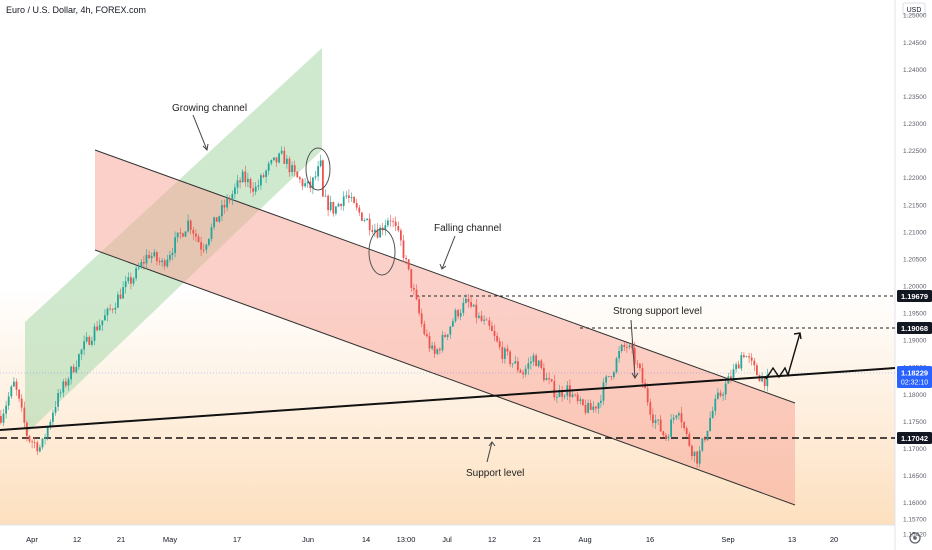  Describe the element at coordinates (915, 449) in the screenshot. I see `price-tick-label: 1.17000` at that location.